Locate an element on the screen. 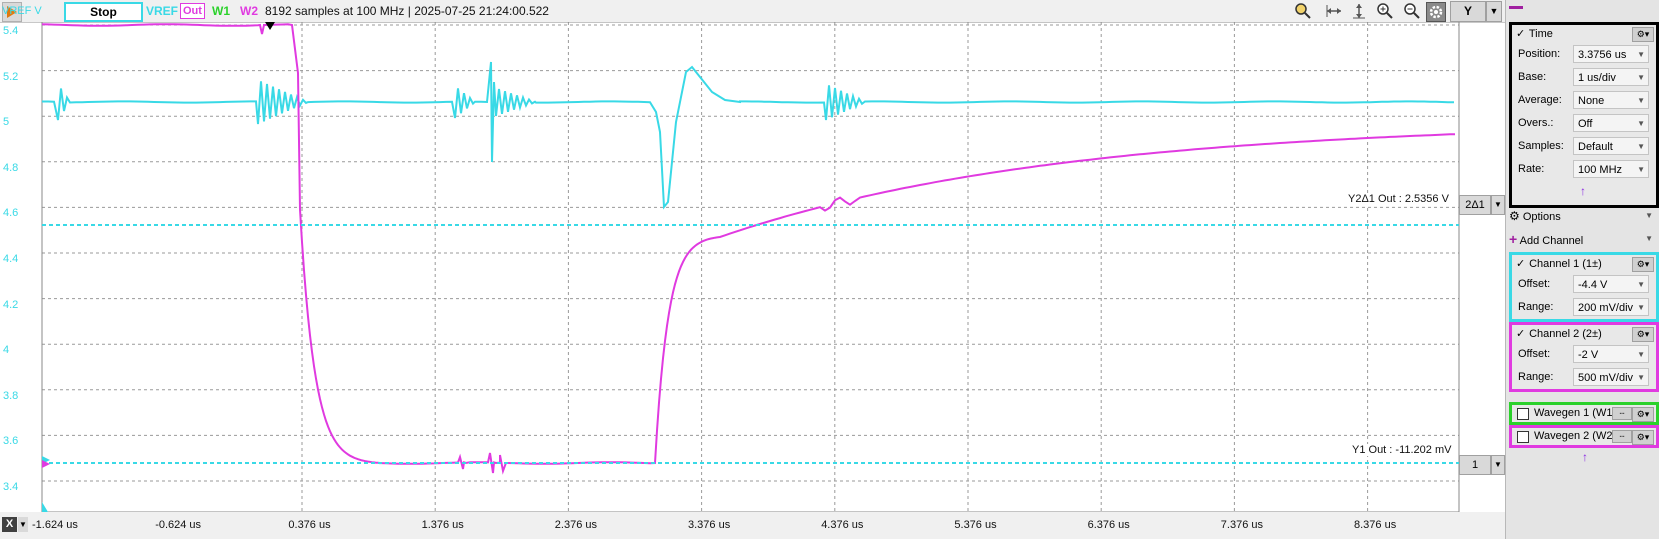  channel1-header: ✓ Channel 1 (1±) ⚙▾ is located at coordinates (1584, 264).